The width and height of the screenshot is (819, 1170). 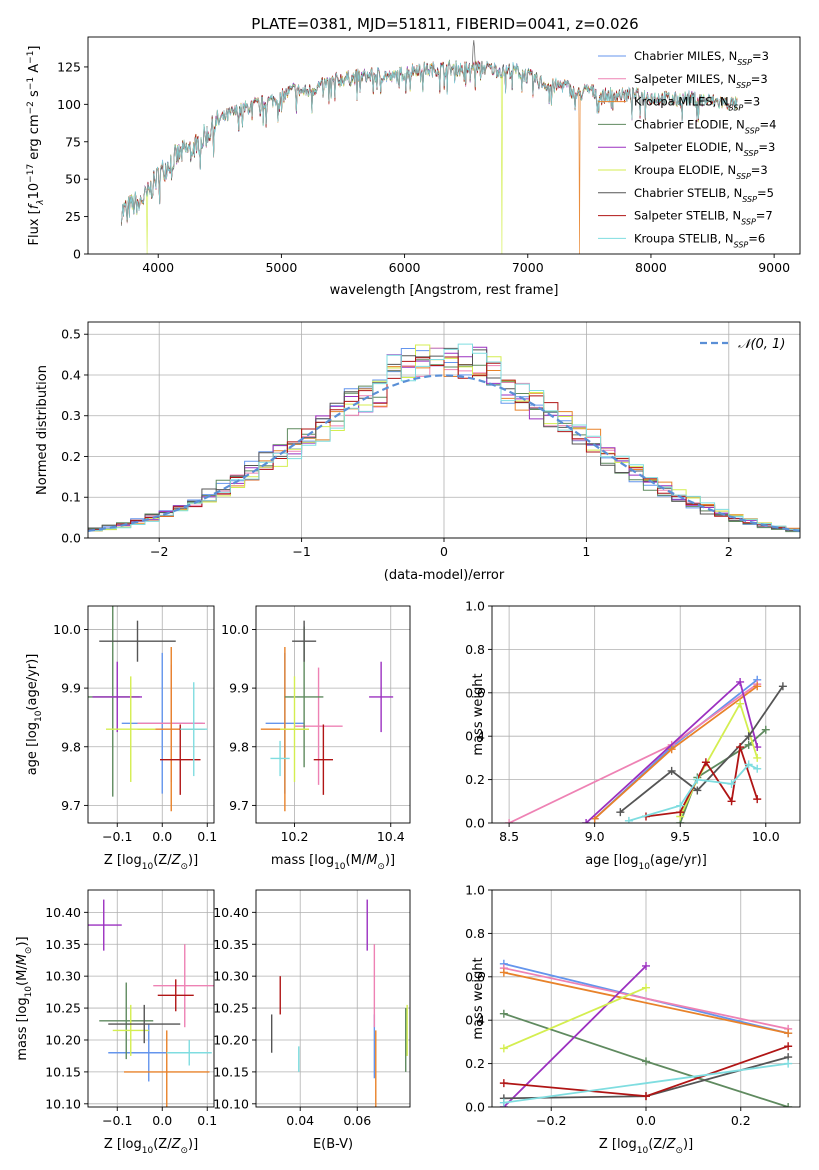 I want to click on y-tick-label: 10.10, so click(x=231, y=1103).